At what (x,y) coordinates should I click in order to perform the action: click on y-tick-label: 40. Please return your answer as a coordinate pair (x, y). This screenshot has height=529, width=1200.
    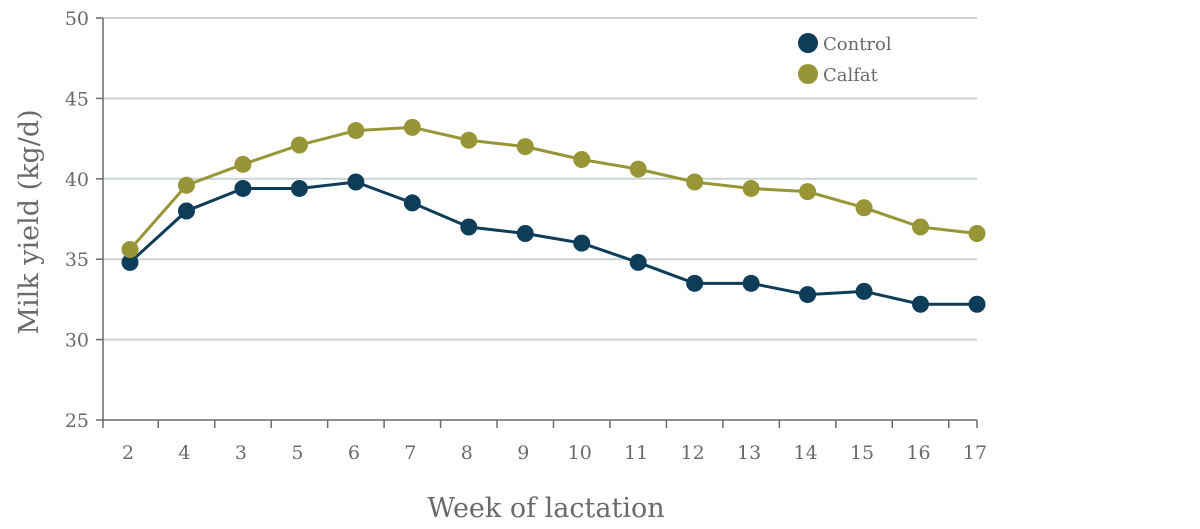
    Looking at the image, I should click on (77, 180).